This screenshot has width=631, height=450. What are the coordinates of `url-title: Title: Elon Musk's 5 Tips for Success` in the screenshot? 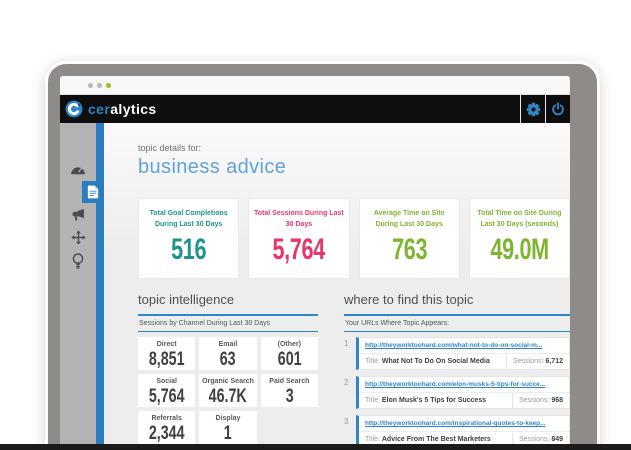 It's located at (426, 400).